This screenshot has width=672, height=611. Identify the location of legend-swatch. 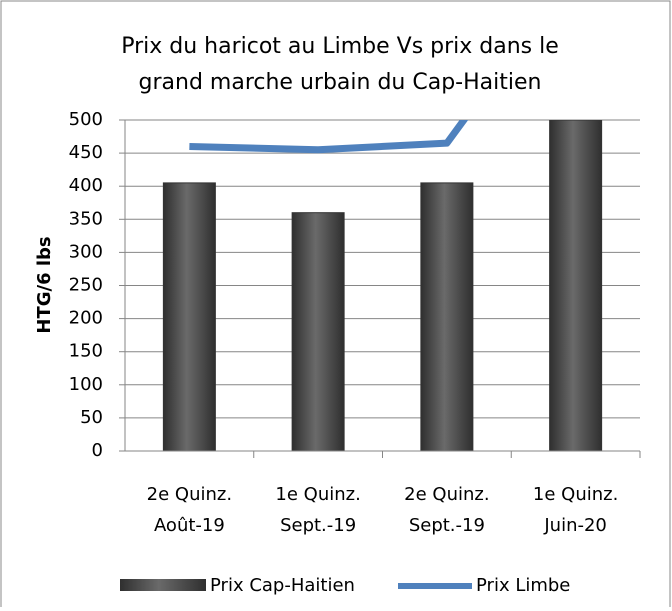
(163, 585).